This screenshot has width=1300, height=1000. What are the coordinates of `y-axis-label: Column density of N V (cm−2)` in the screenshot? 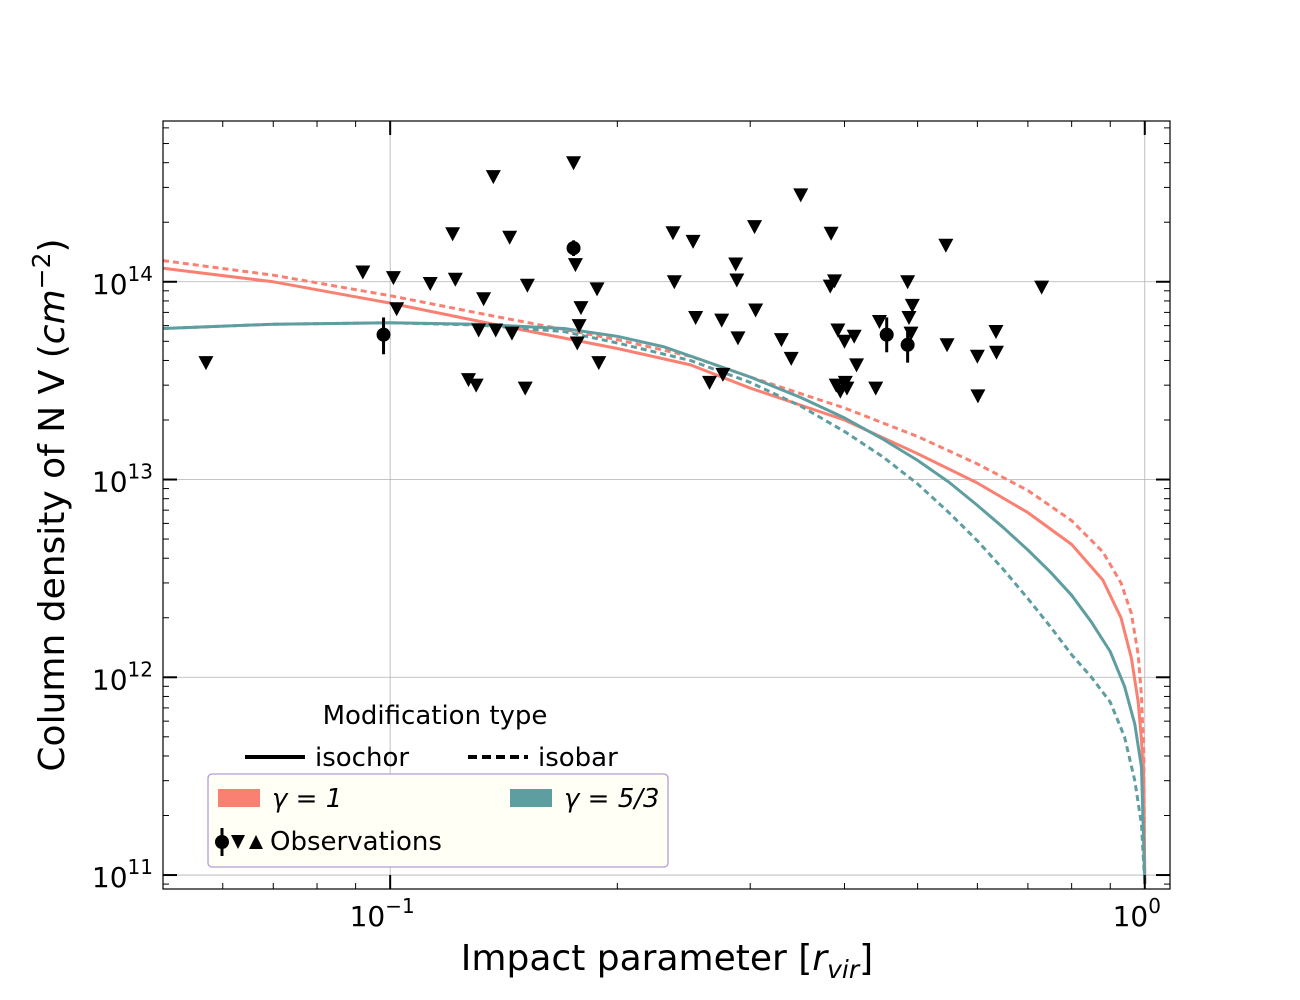 It's located at (50, 504).